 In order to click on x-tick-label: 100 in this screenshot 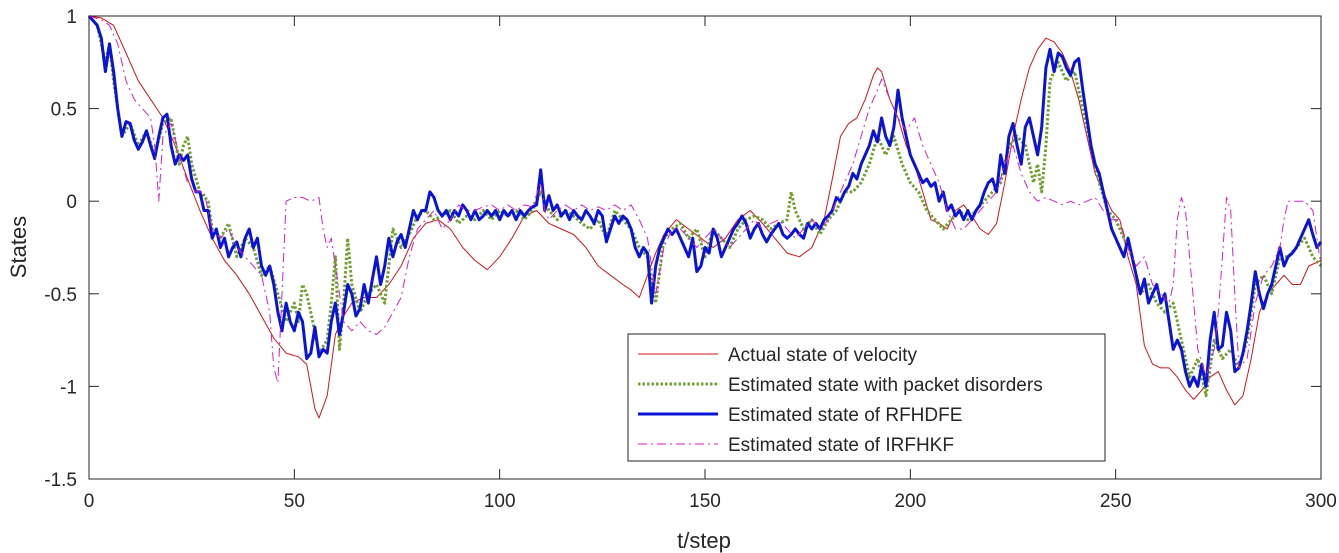, I will do `click(500, 501)`.